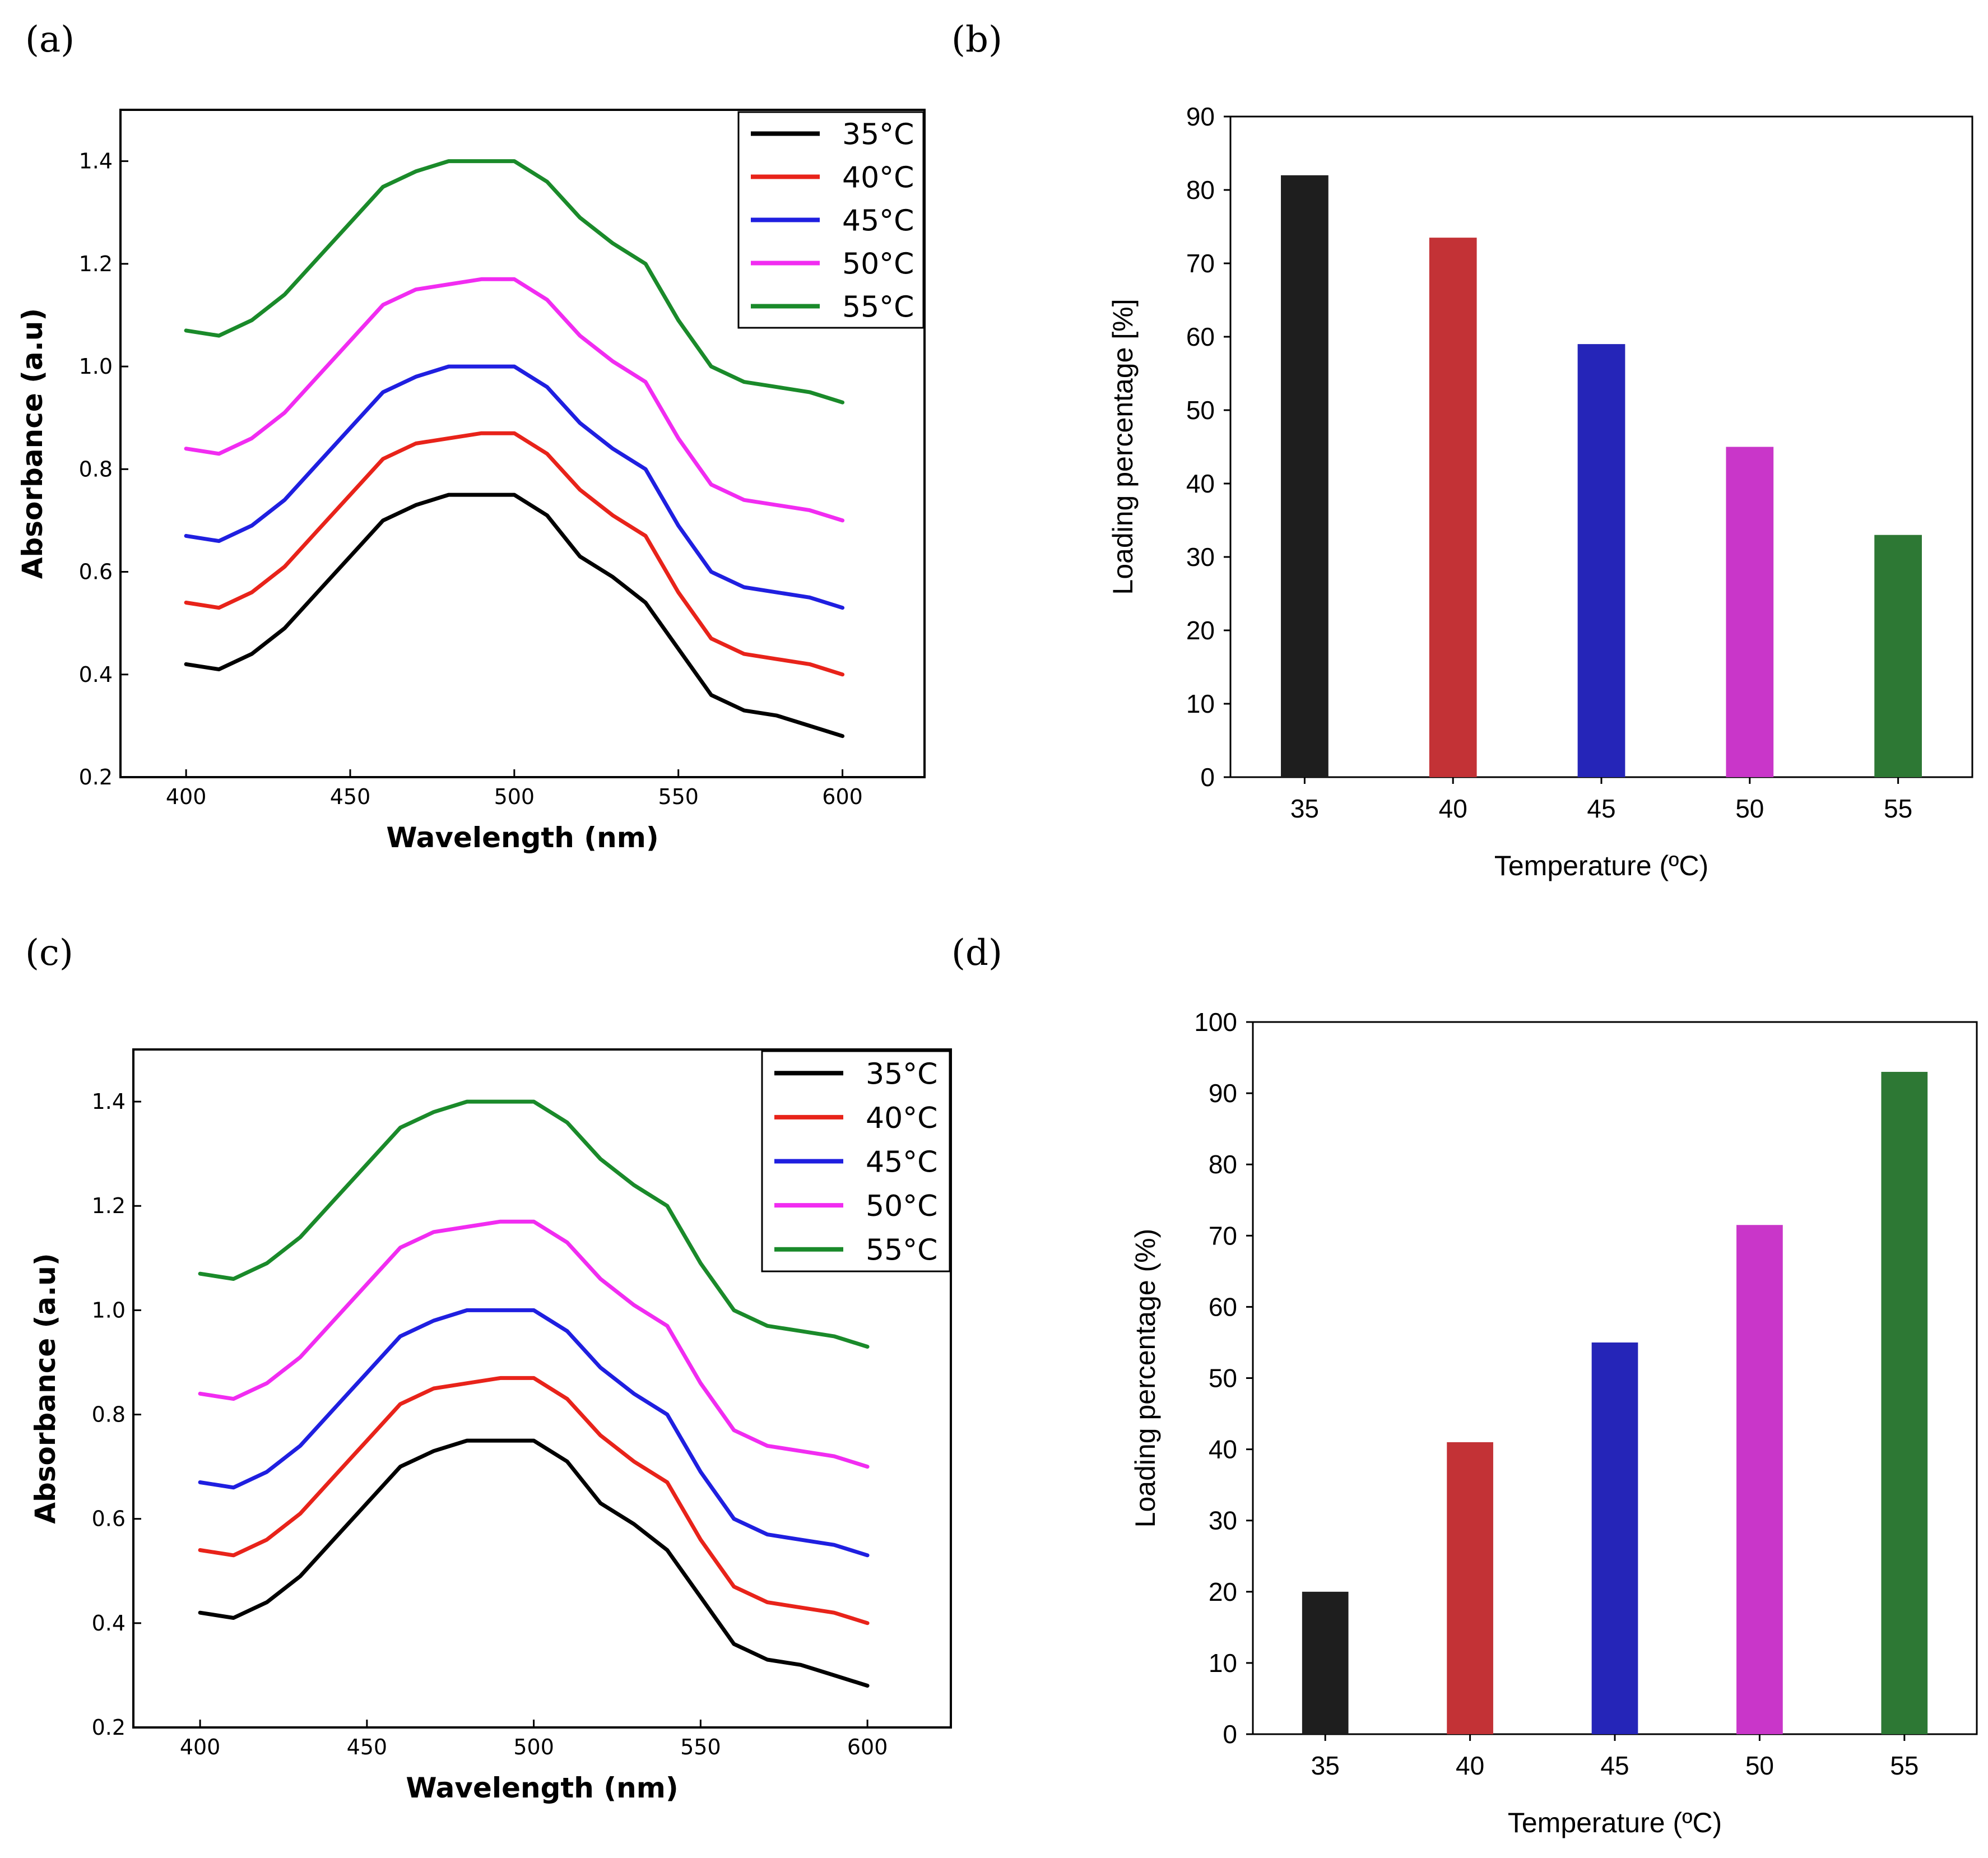 The height and width of the screenshot is (1858, 1988). What do you see at coordinates (96, 367) in the screenshot?
I see `y-tick-label: 1.0` at bounding box center [96, 367].